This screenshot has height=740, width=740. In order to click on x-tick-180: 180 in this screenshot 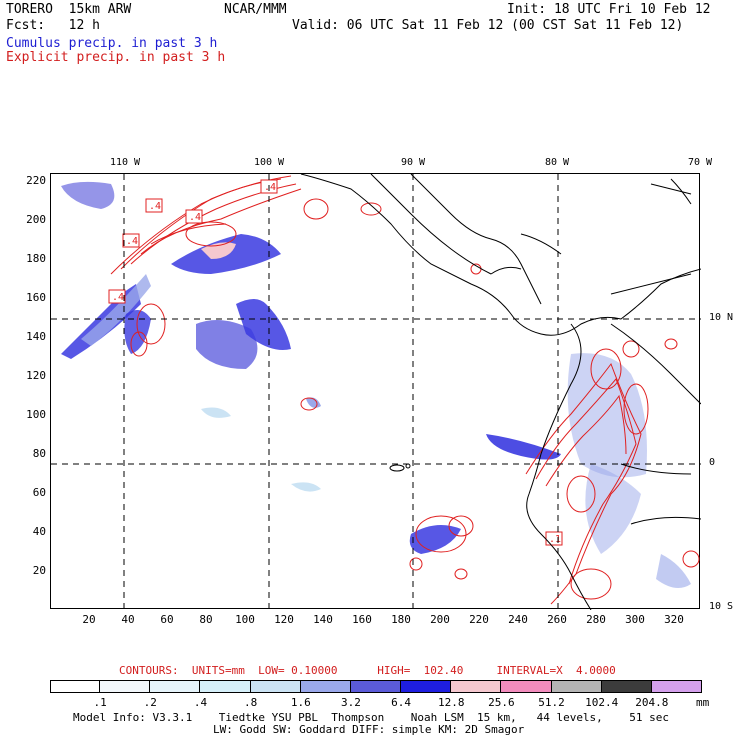, I will do `click(401, 619)`.